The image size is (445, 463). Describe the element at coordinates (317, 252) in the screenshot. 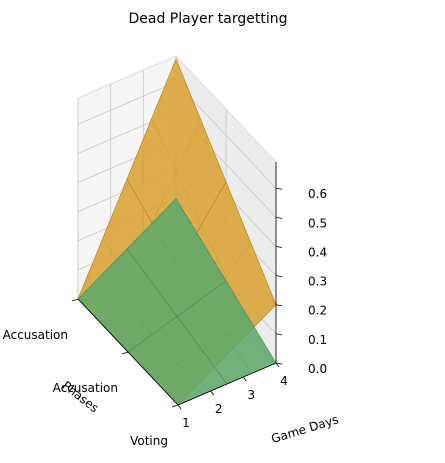

I see `z-tick-label: 0.4` at that location.